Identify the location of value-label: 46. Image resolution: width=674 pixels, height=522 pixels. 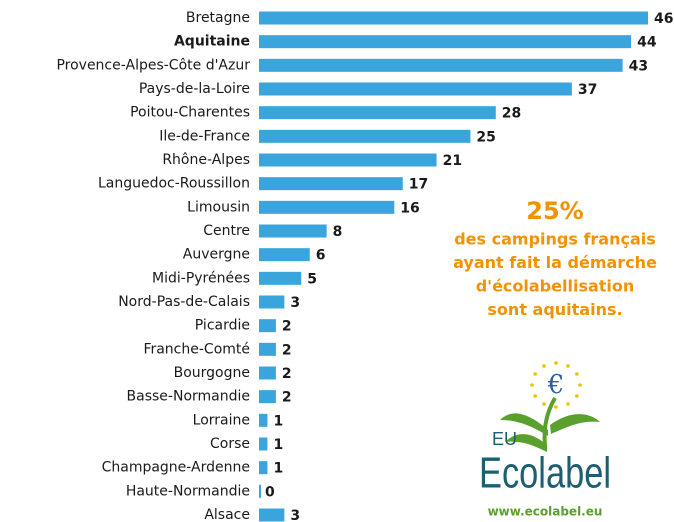
(663, 19).